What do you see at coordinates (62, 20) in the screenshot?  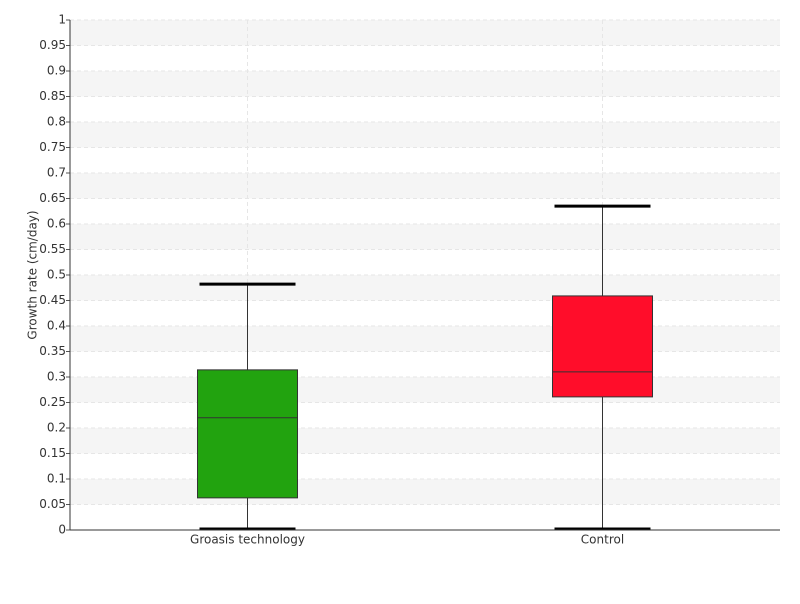 I see `y-tick-label: 1` at bounding box center [62, 20].